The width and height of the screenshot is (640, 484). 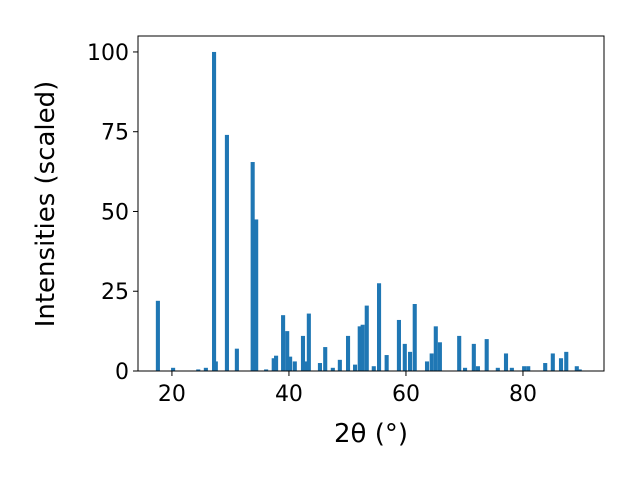 What do you see at coordinates (406, 394) in the screenshot?
I see `x-tick-label: 60` at bounding box center [406, 394].